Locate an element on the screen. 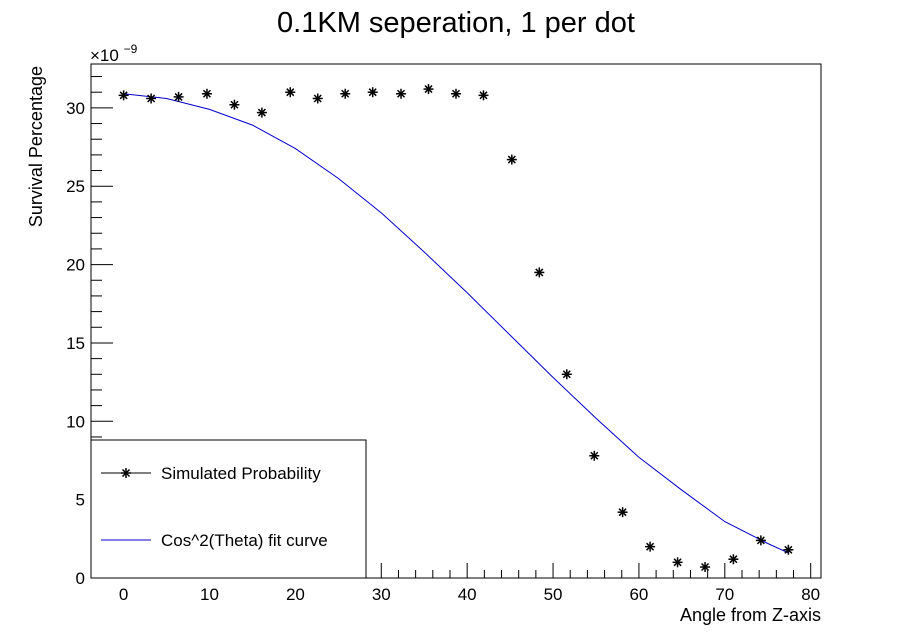 This screenshot has height=644, width=913. svg-text: ×10 −9 is located at coordinates (114, 53).